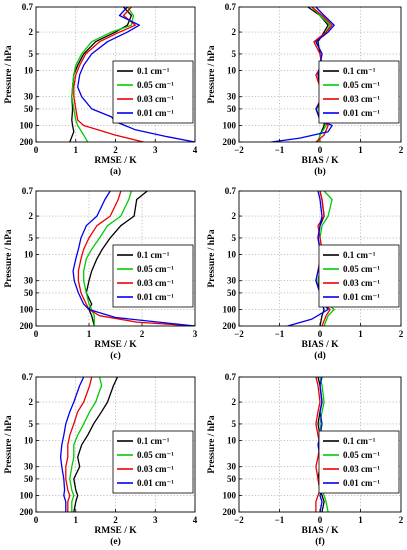 This screenshot has width=407, height=550. I want to click on panel-label: (c), so click(115, 355).